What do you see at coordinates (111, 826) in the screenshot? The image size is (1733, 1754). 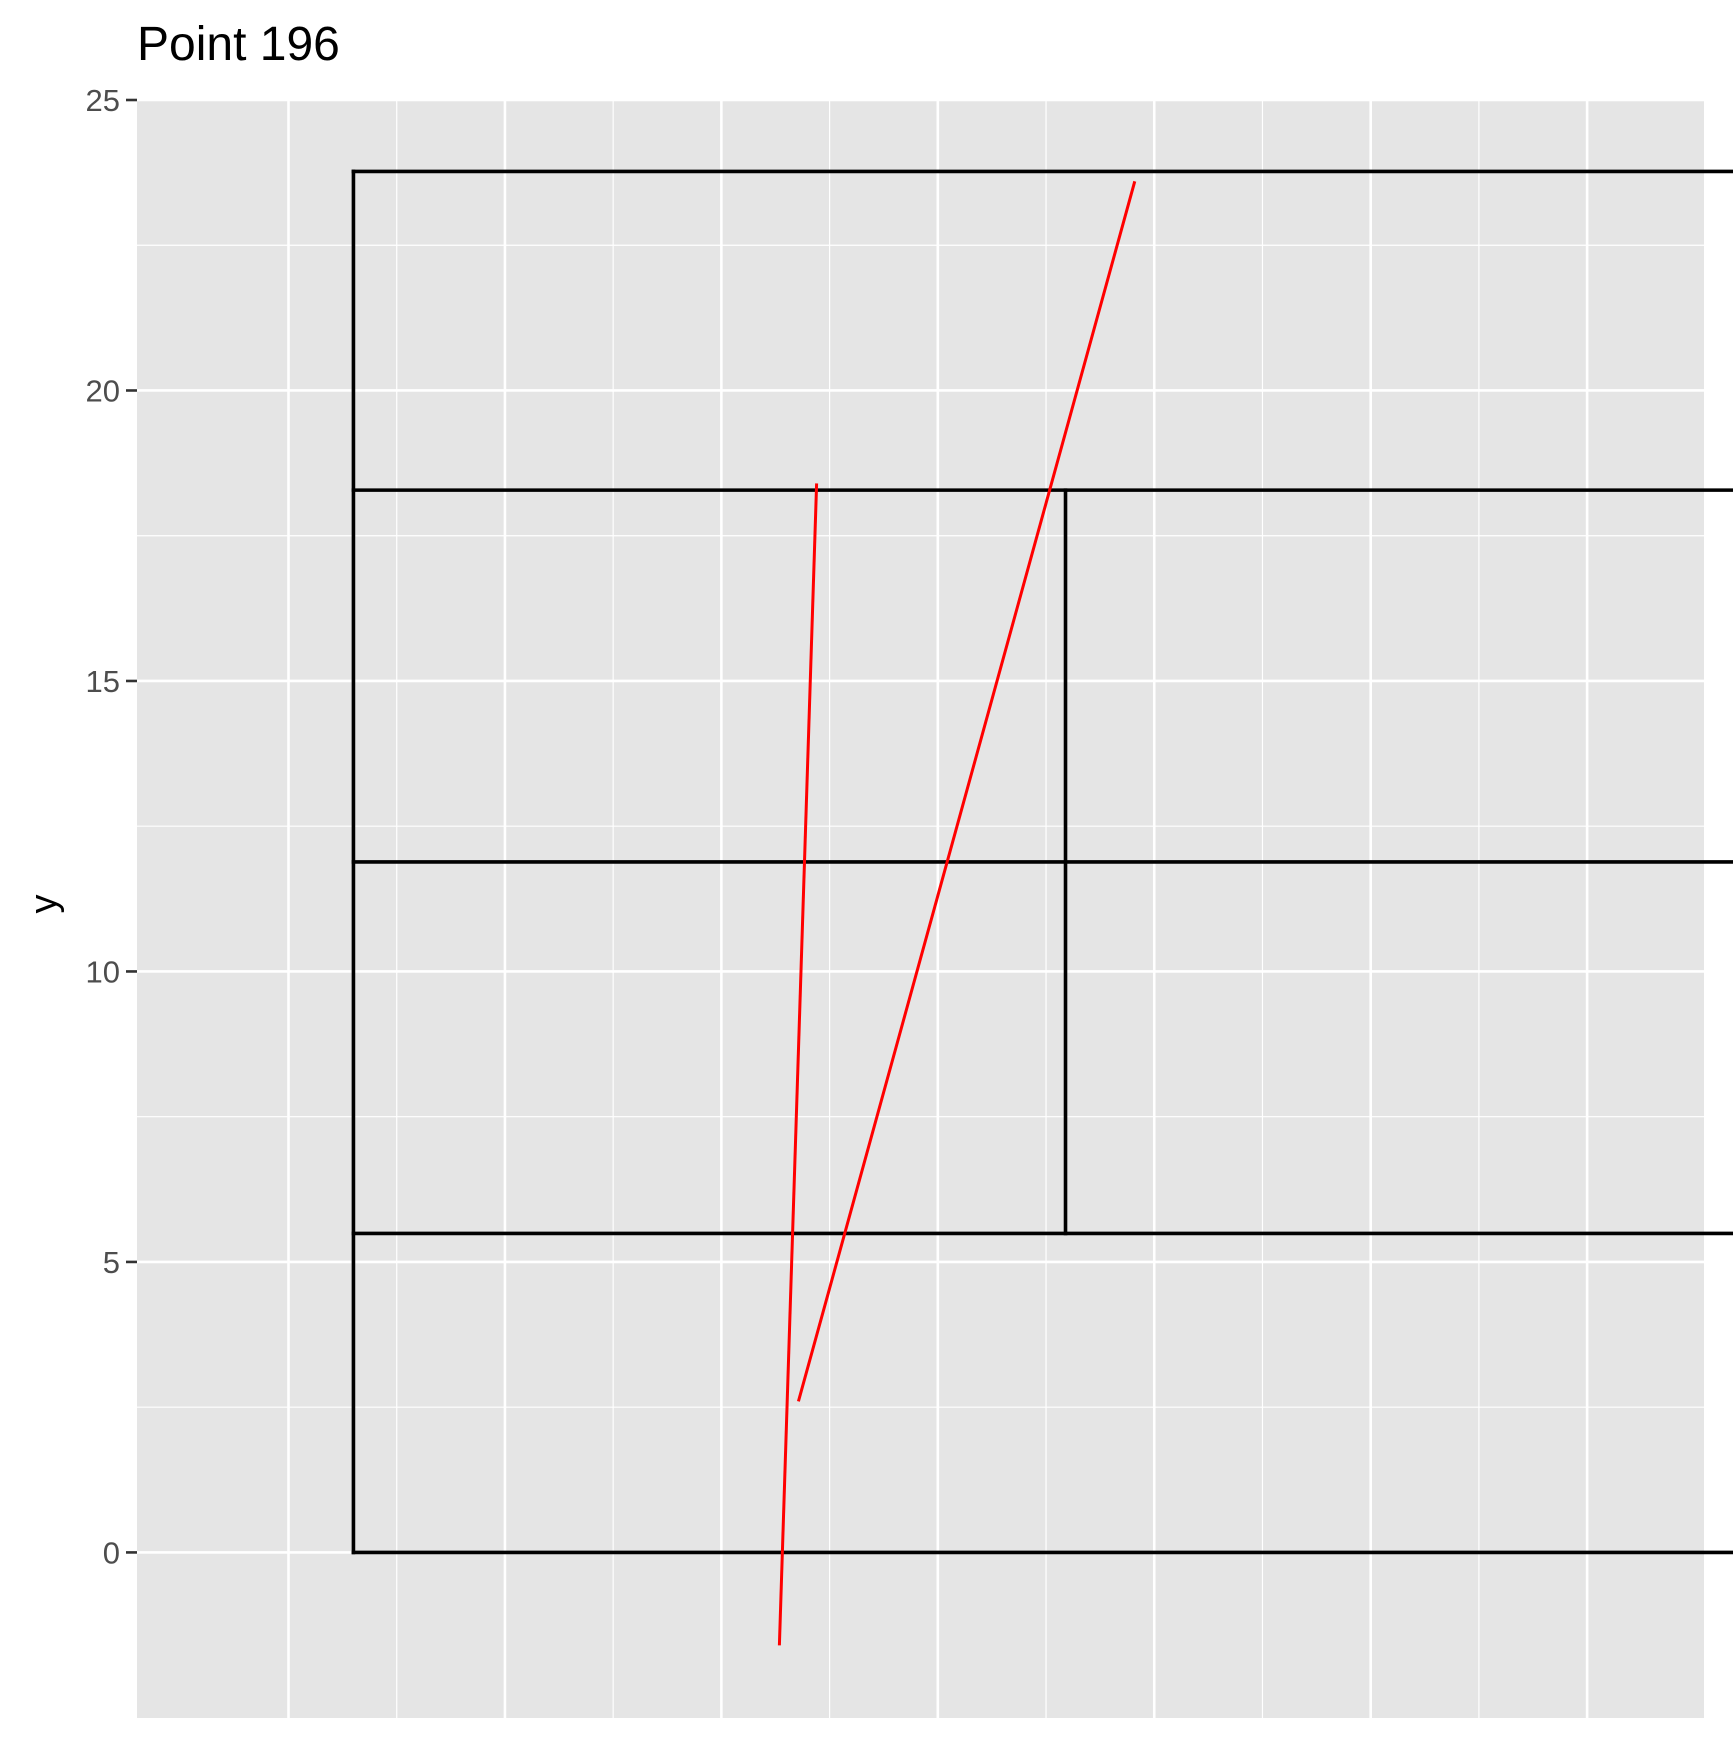 I see `y-axis: 0 5 10 15 20 25` at bounding box center [111, 826].